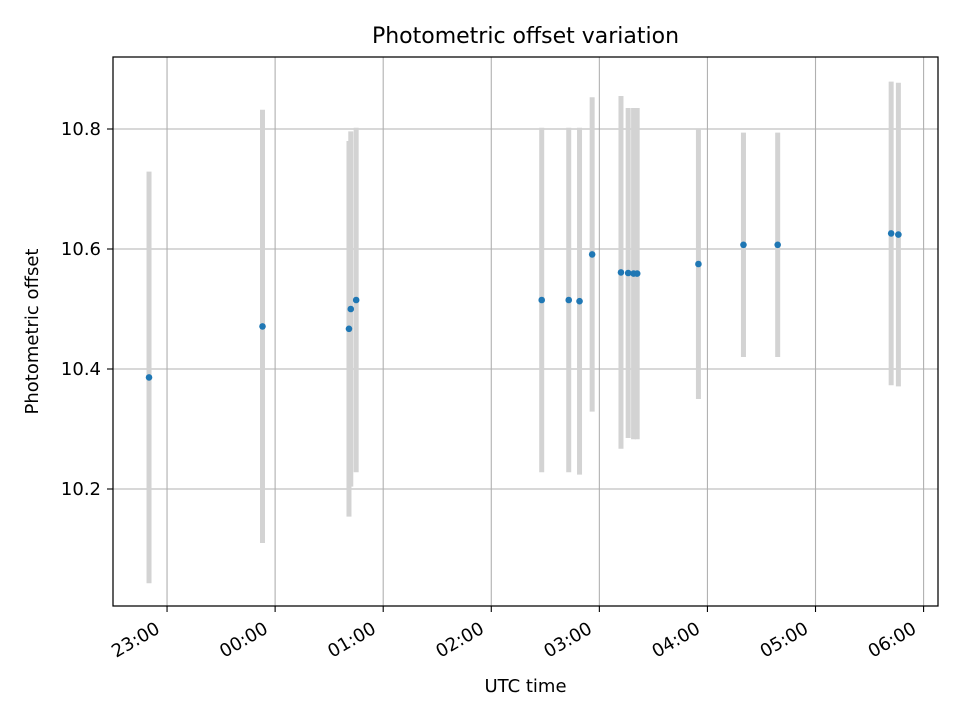 Image resolution: width=960 pixels, height=720 pixels. What do you see at coordinates (81, 369) in the screenshot?
I see `y-tick-label: 10.4` at bounding box center [81, 369].